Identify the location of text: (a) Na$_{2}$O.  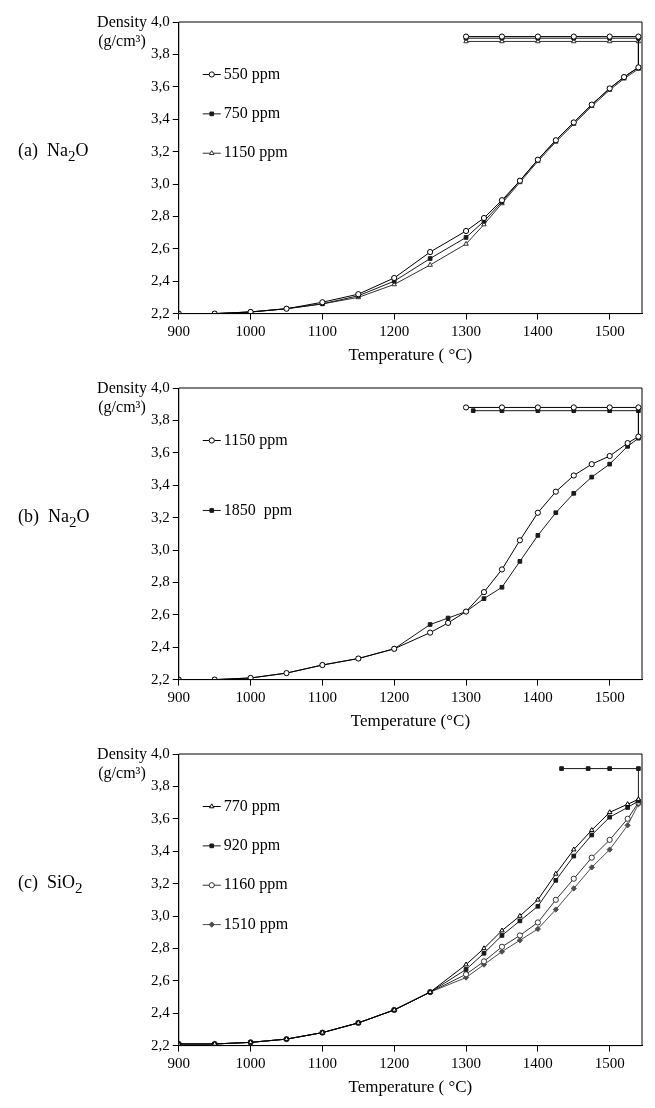
(53, 152).